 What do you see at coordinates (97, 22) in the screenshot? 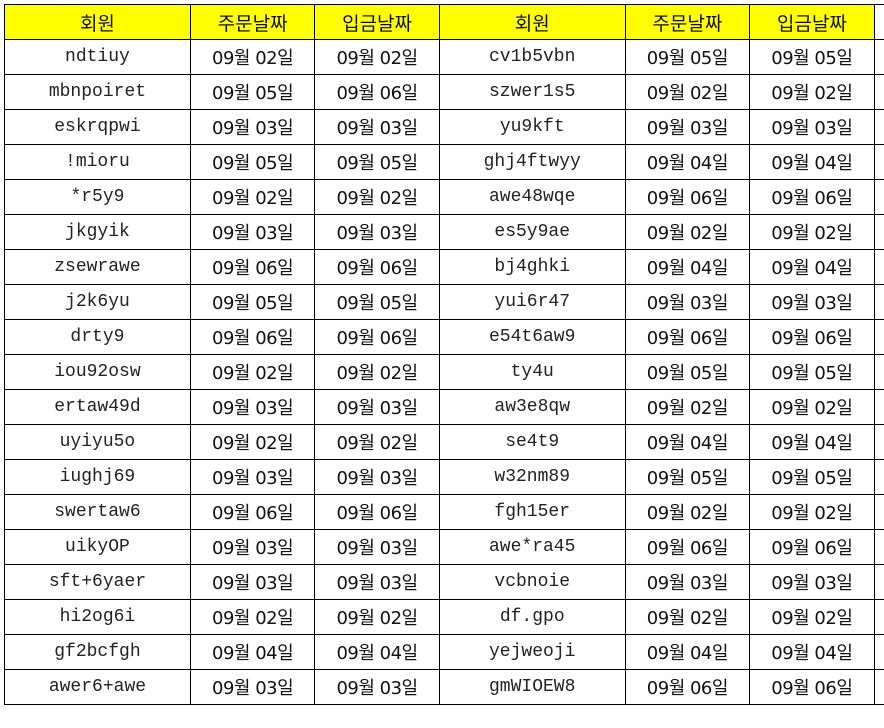
I see `header-member: 회원` at bounding box center [97, 22].